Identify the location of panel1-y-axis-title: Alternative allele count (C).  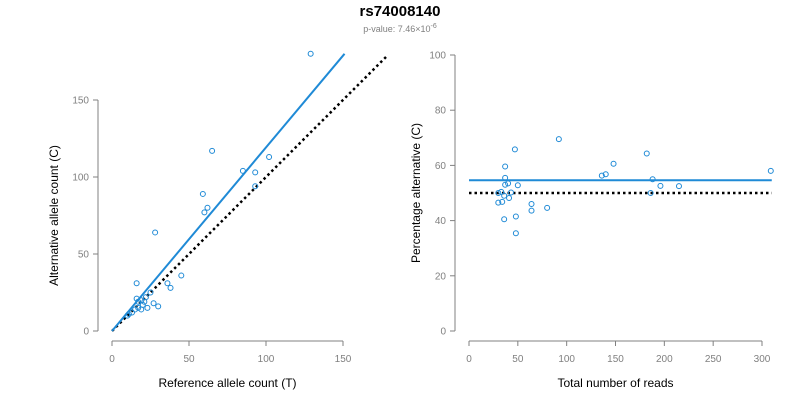
(54, 215).